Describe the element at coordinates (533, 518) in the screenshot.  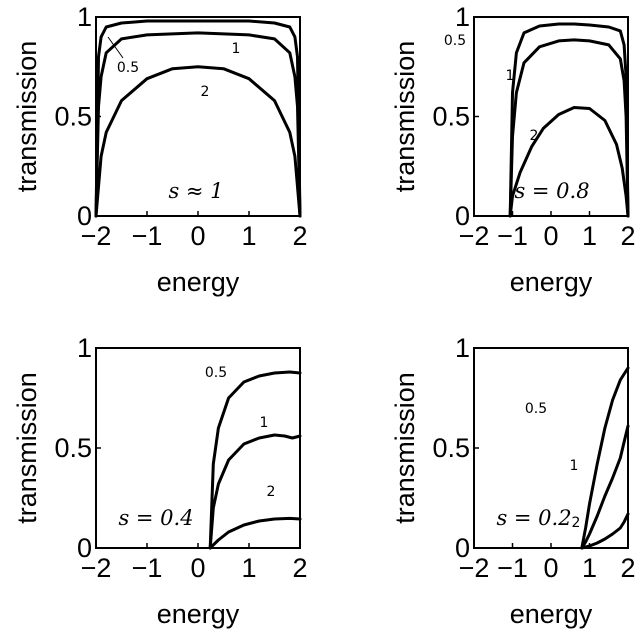
I see `parameter-annotation: s = 0.2` at that location.